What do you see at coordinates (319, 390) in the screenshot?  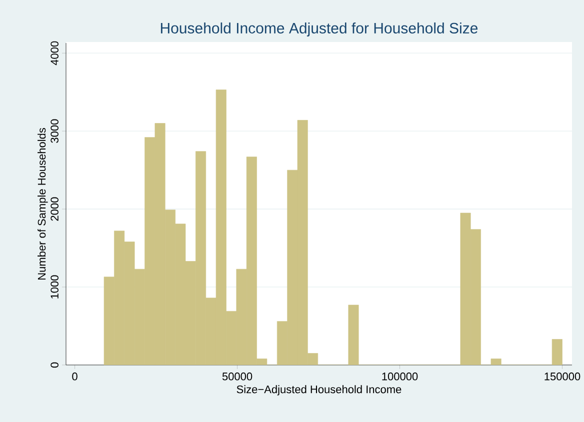 I see `x-axis-title: Size−Adjusted Household Income` at bounding box center [319, 390].